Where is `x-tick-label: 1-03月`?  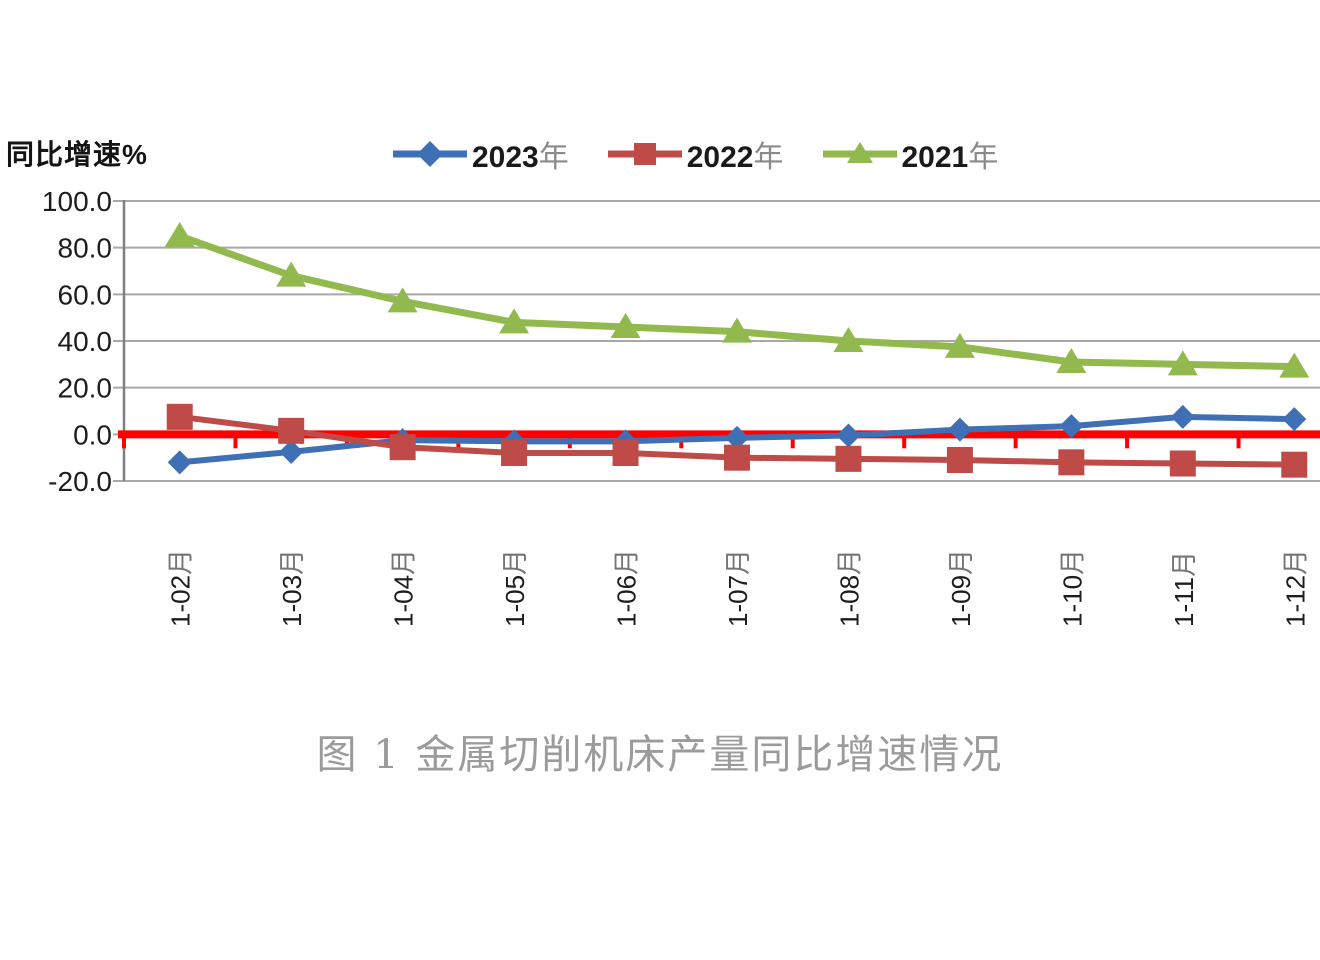 x-tick-label: 1-03月 is located at coordinates (292, 588).